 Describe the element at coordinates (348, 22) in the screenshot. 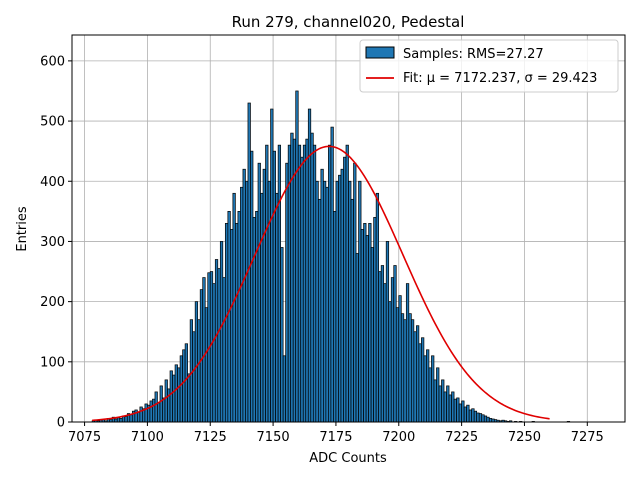

I see `chart-title: Run 279, channel020, Pedestal` at that location.